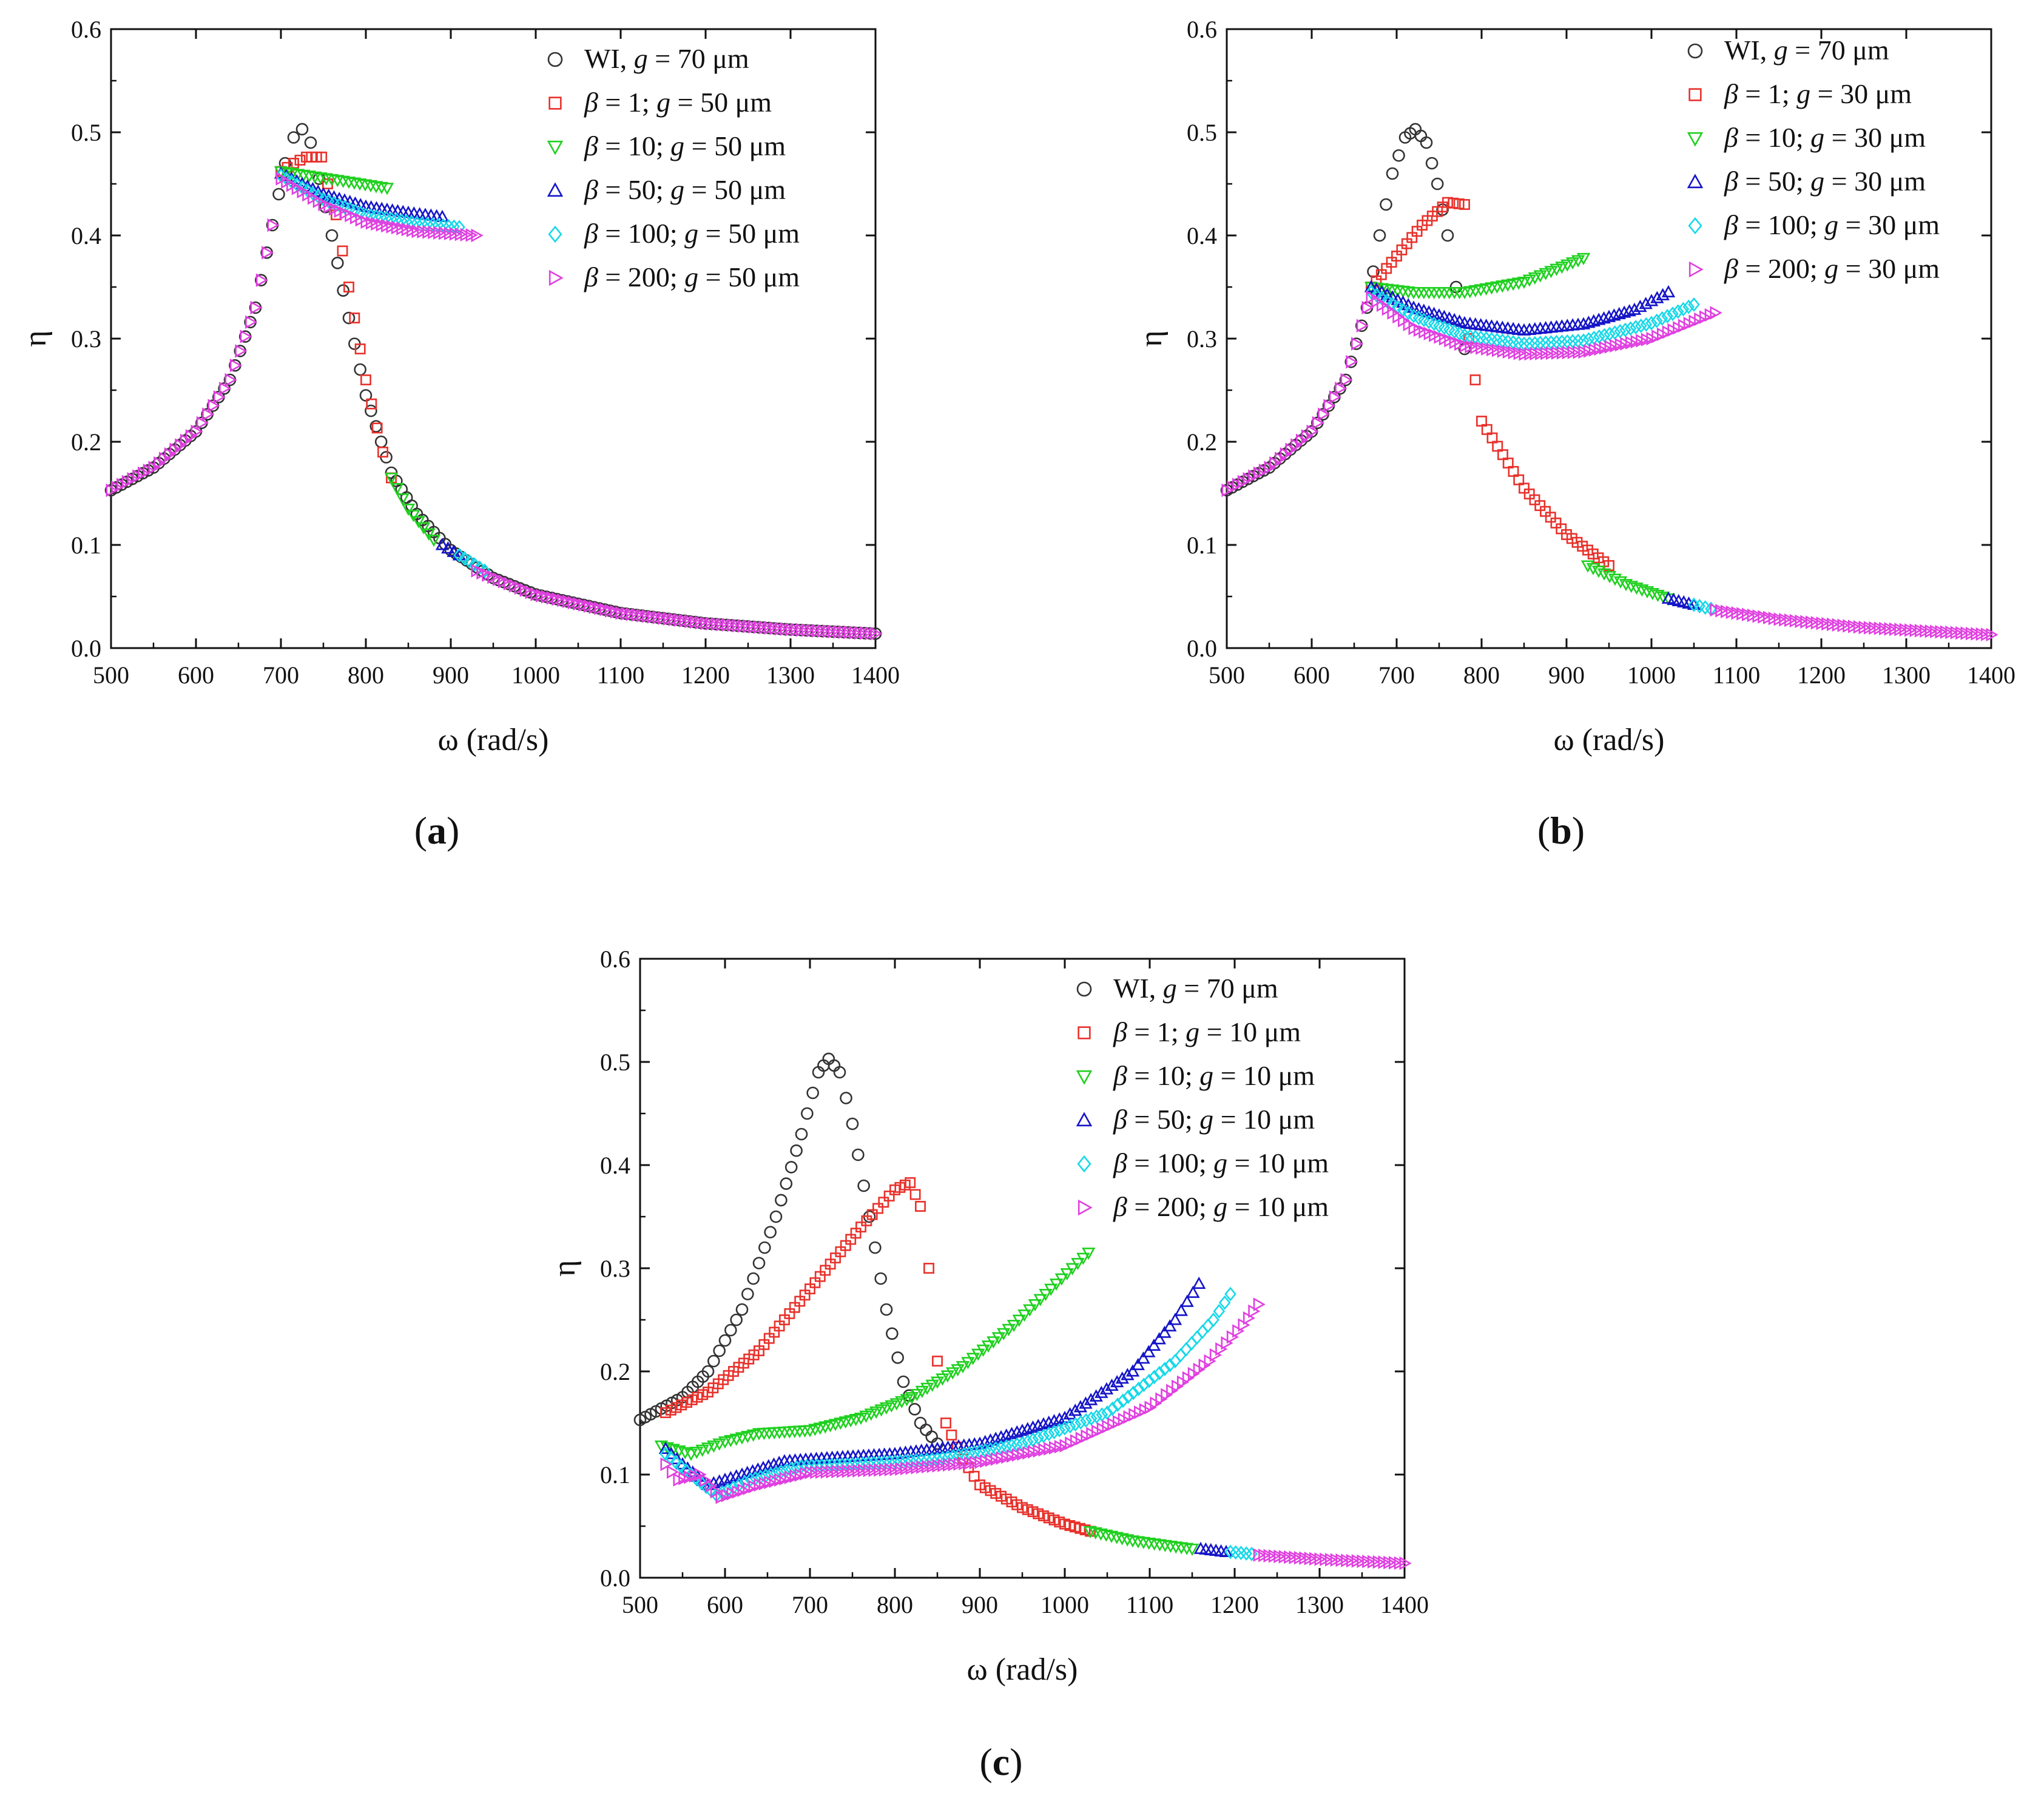  Describe the element at coordinates (86, 339) in the screenshot. I see `y-tick-label: 0.3` at that location.